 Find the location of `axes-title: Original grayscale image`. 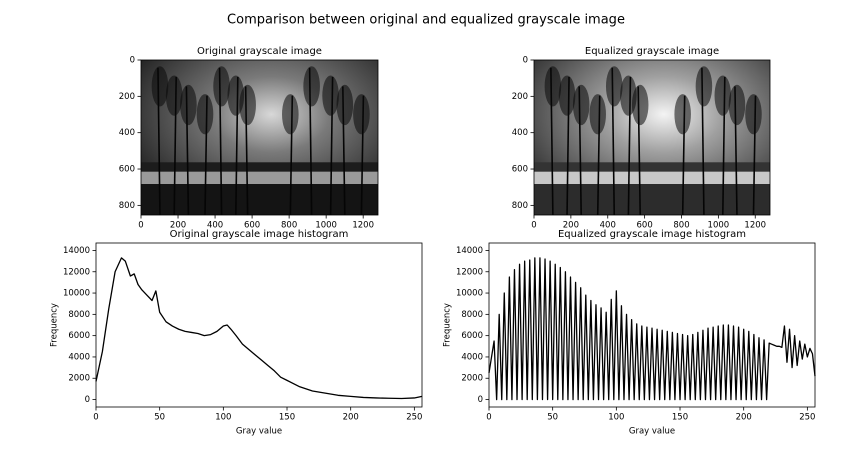

axes-title: Original grayscale image is located at coordinates (259, 51).